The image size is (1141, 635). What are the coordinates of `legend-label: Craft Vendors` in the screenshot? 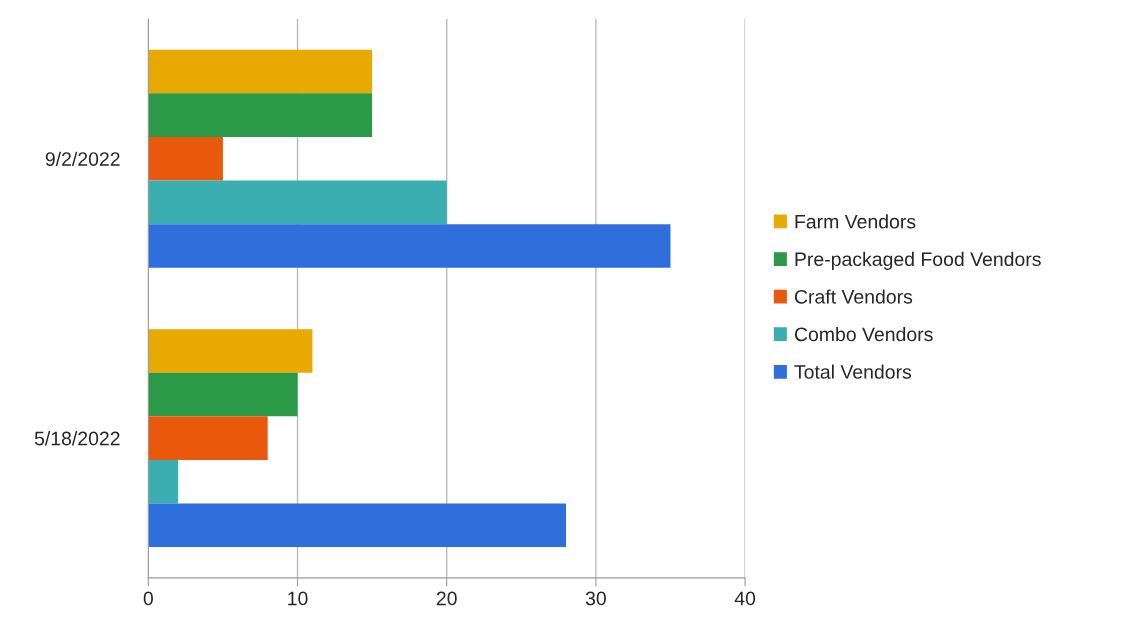 It's located at (853, 296).